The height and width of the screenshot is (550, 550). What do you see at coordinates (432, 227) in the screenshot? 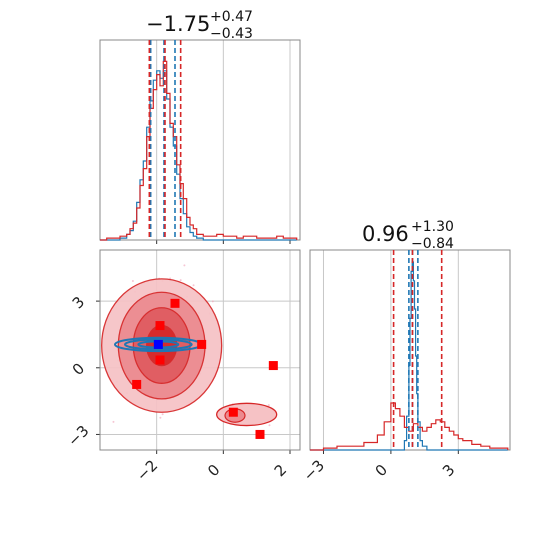
I see `title-plus: +1.30` at bounding box center [432, 227].